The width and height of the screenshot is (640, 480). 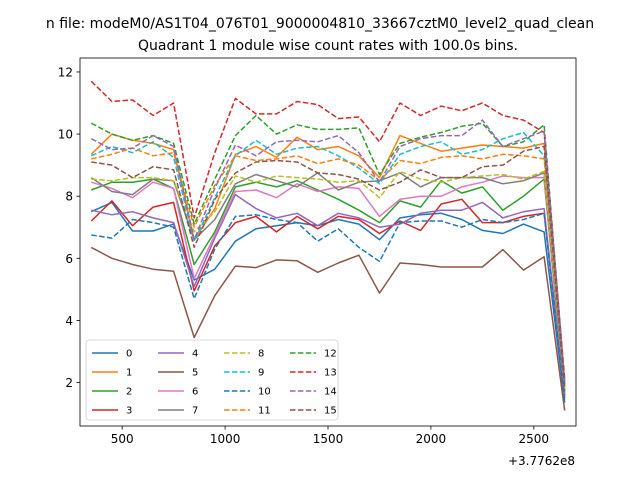 I want to click on legend-label-6: 6, so click(x=195, y=392).